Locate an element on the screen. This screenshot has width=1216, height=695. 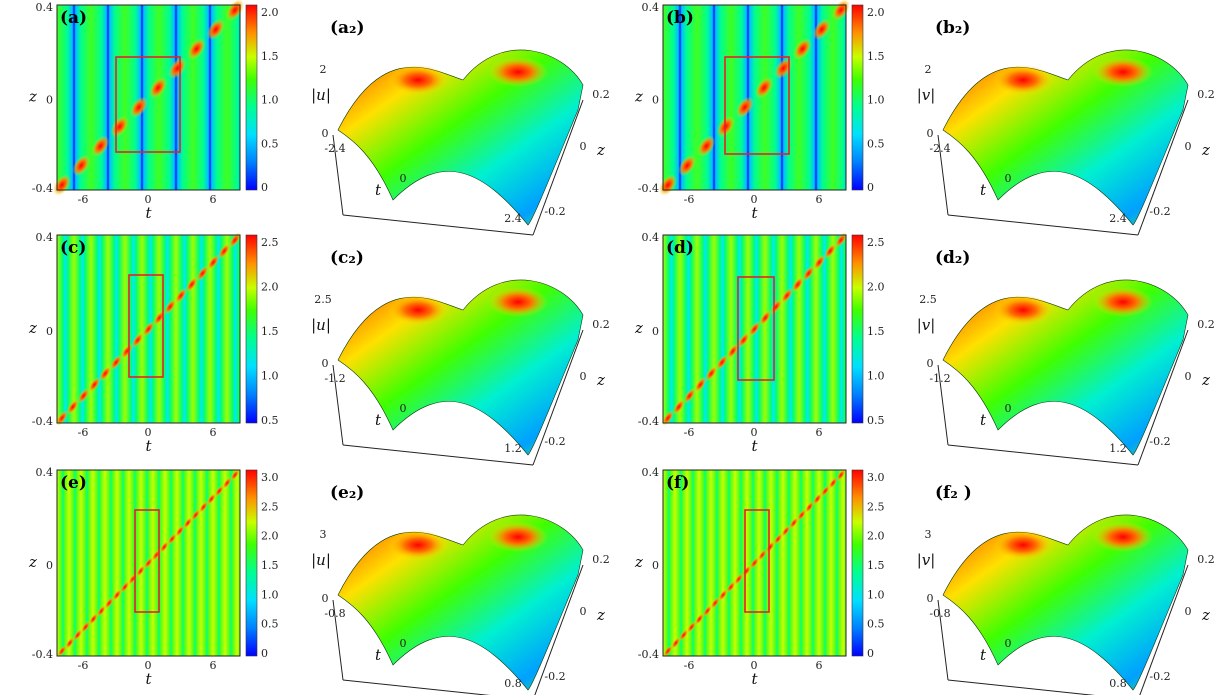
z-tick-label: 0 is located at coordinates (325, 598).